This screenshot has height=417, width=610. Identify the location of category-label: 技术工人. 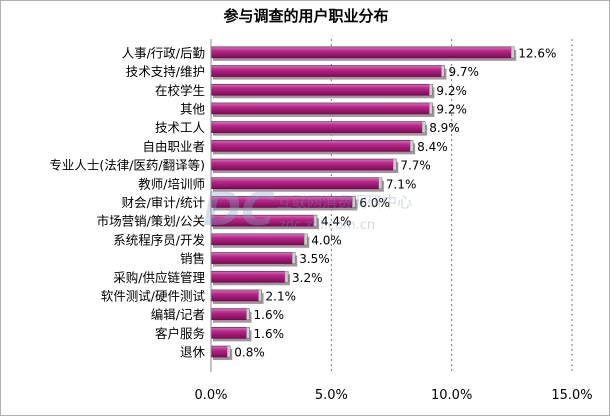
(180, 127).